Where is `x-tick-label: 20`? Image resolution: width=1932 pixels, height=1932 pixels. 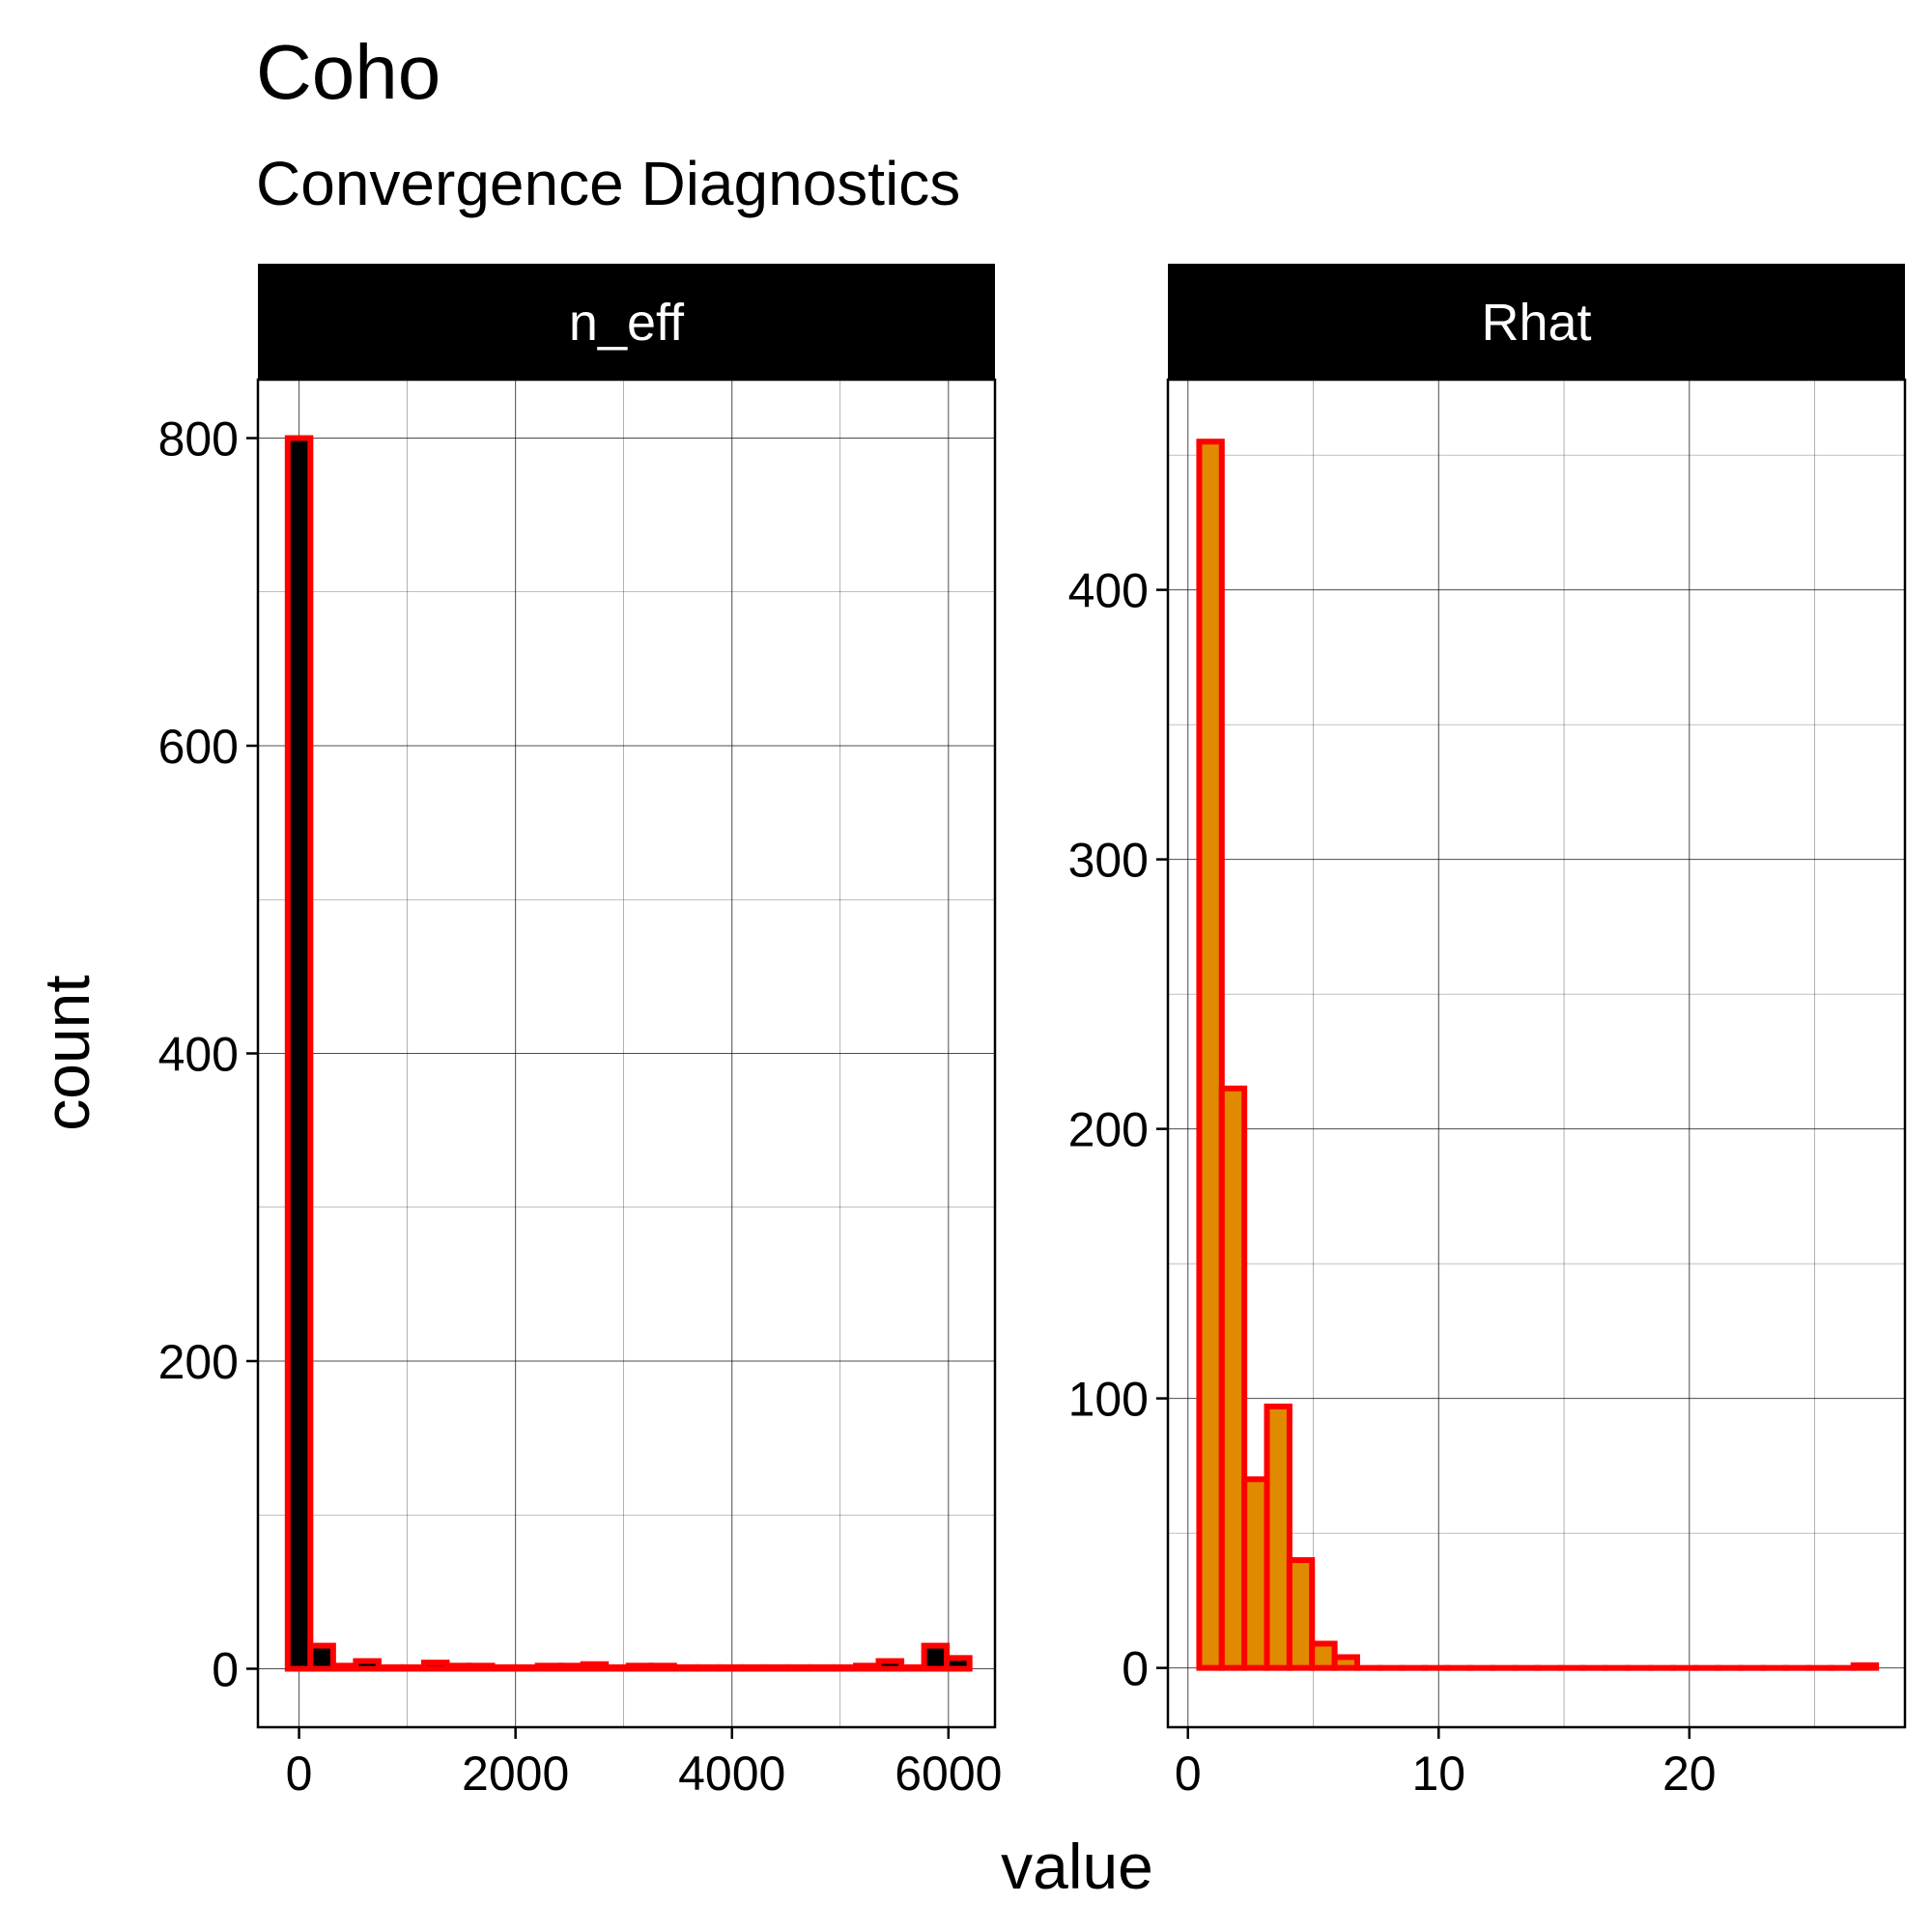 x-tick-label: 20 is located at coordinates (1689, 1774).